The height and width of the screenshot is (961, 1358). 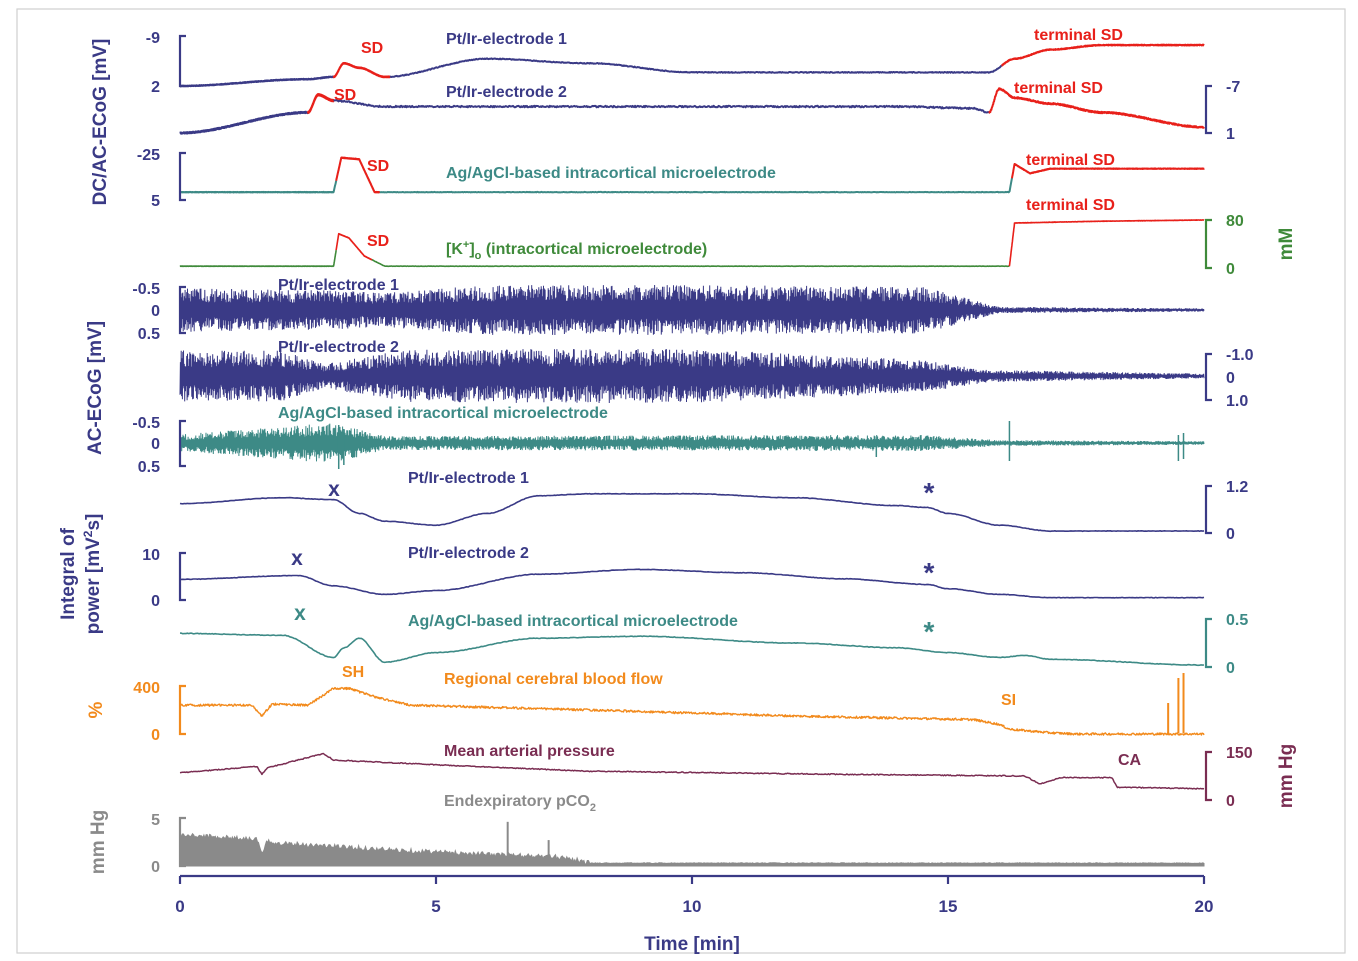 What do you see at coordinates (1008, 700) in the screenshot?
I see `si-annotation: SI` at bounding box center [1008, 700].